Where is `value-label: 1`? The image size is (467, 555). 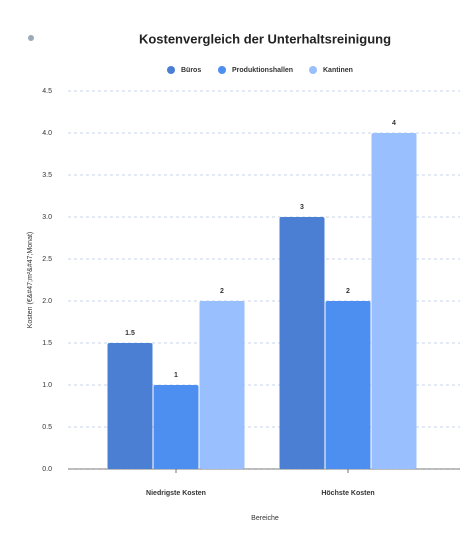
value-label: 1 is located at coordinates (176, 375).